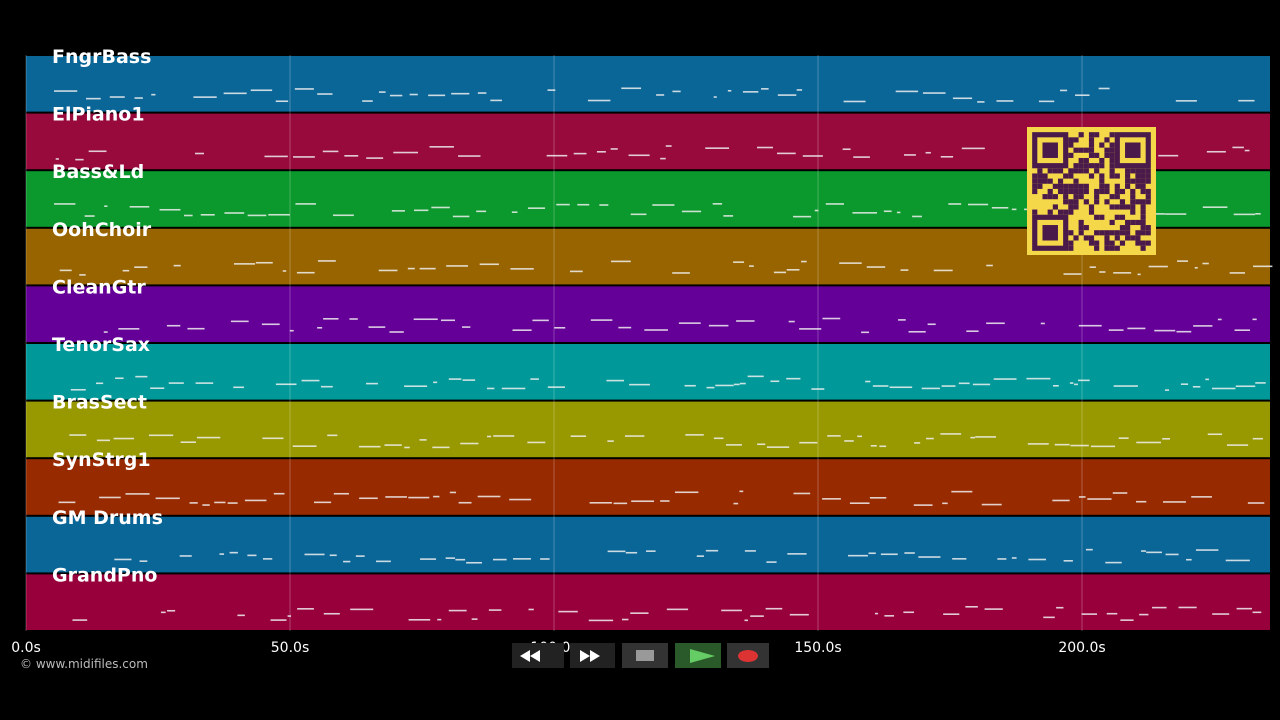  I want to click on track-name: GrandPno, so click(104, 575).